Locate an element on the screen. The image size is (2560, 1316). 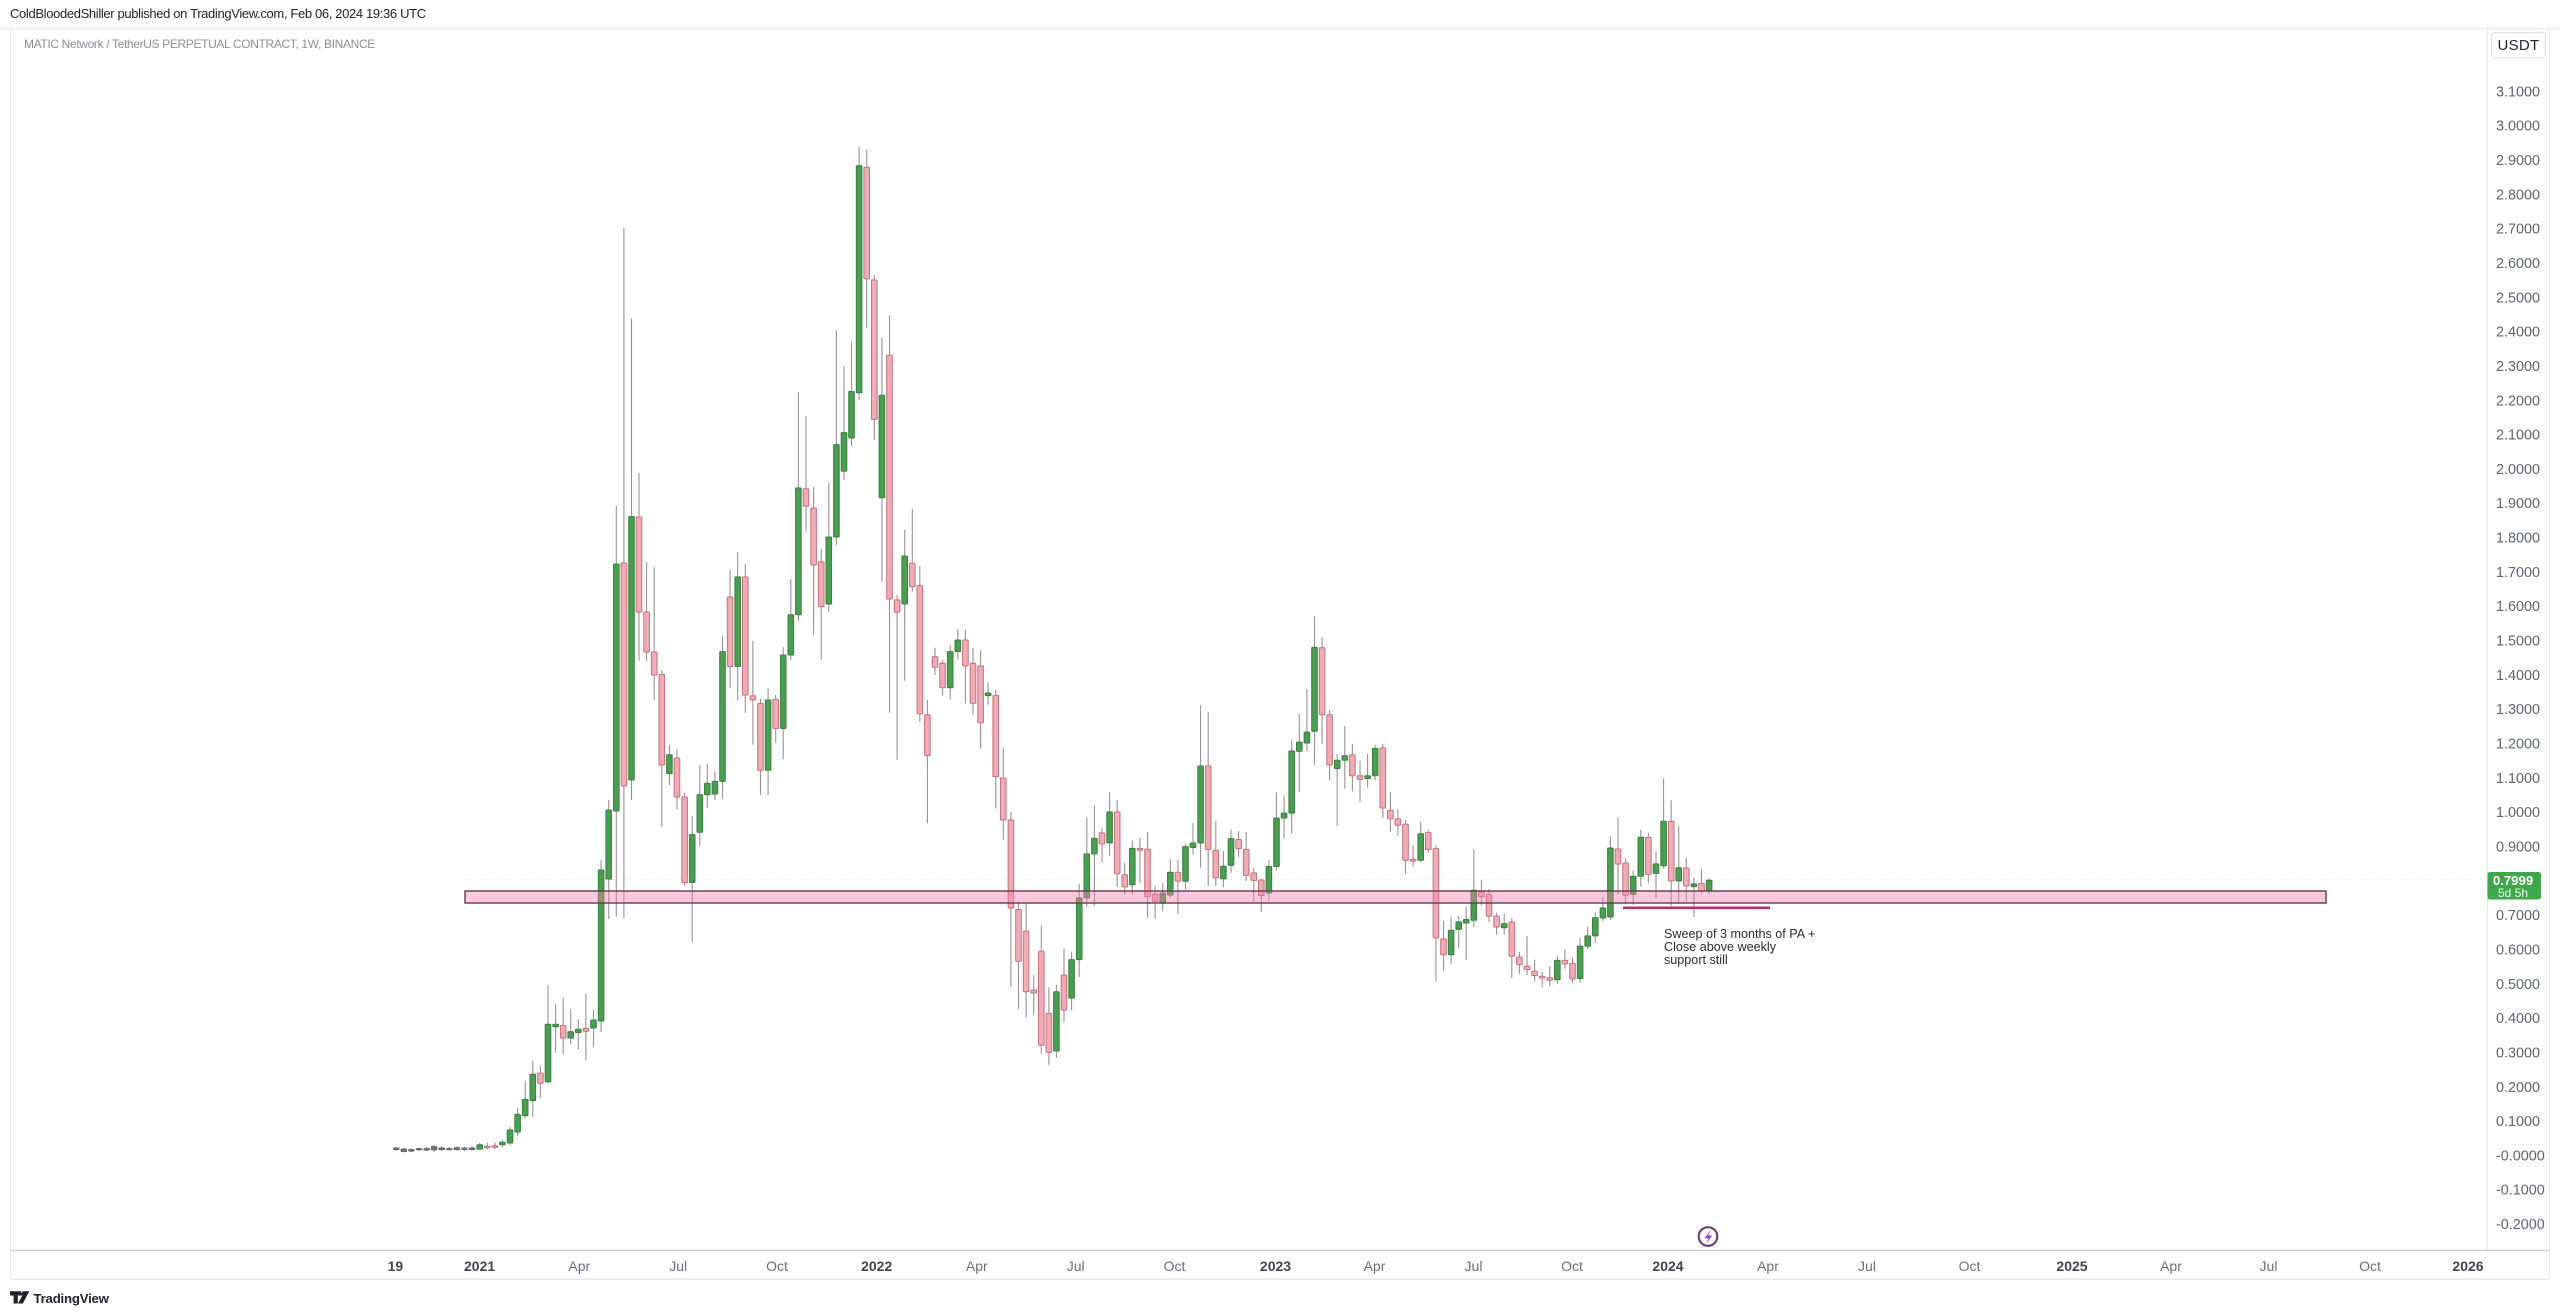
svg-text: 2.7000 is located at coordinates (2518, 230).